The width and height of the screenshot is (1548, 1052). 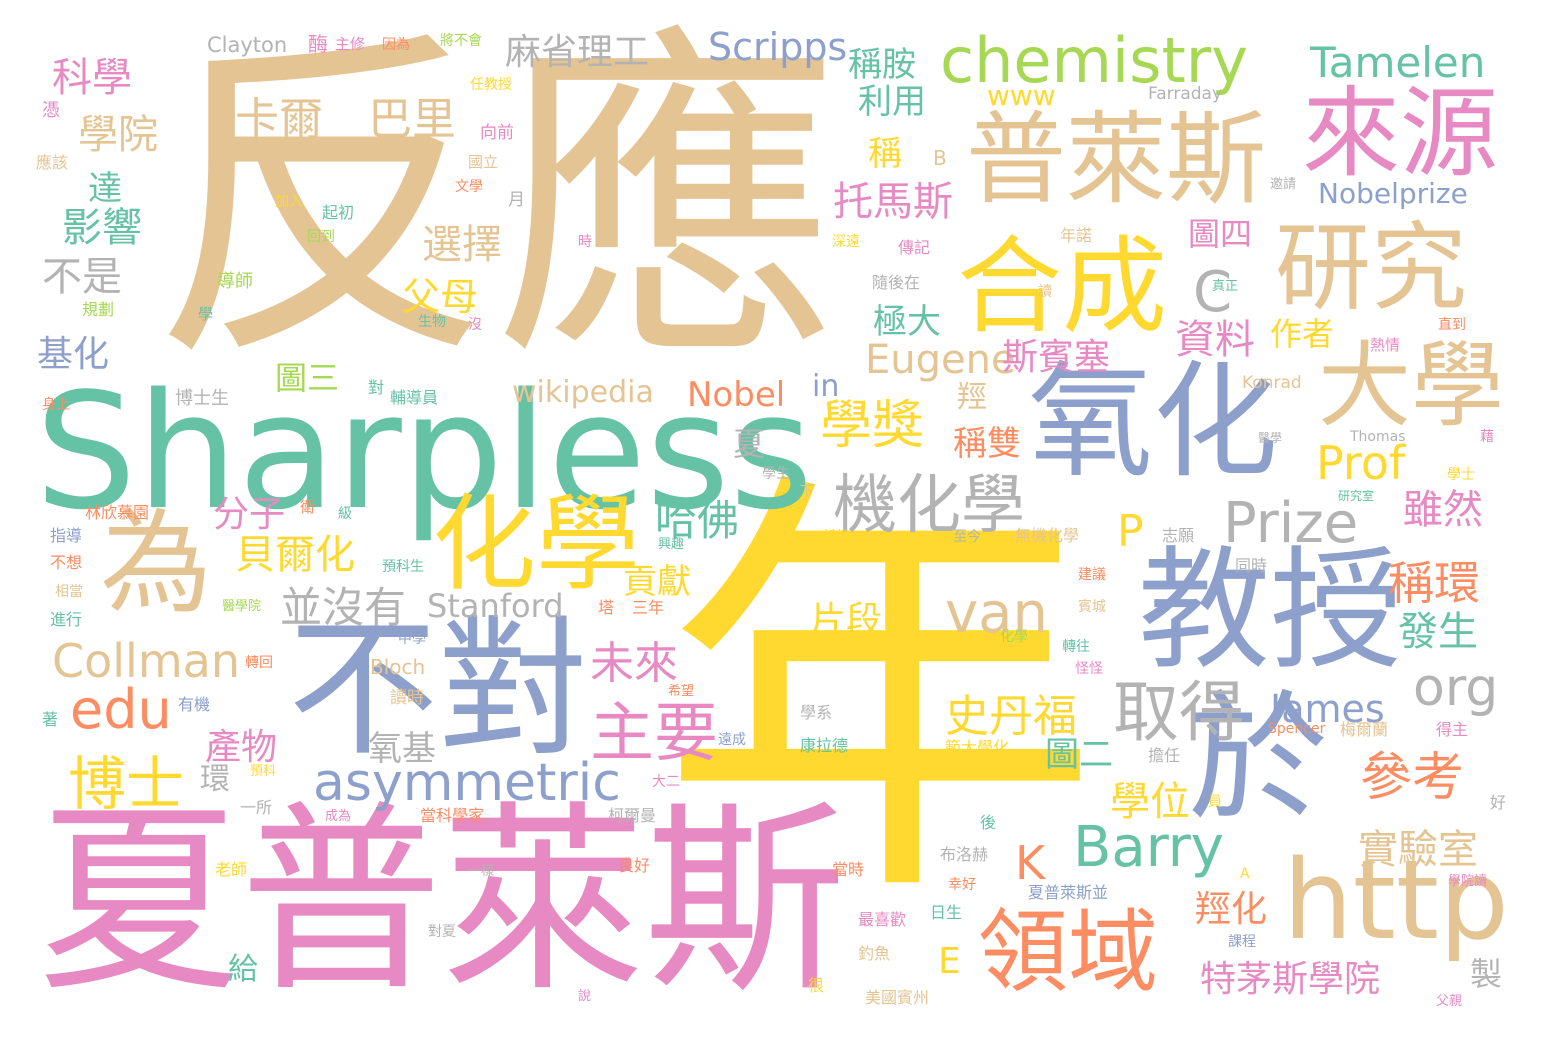 What do you see at coordinates (414, 397) in the screenshot?
I see `word: 輔導員` at bounding box center [414, 397].